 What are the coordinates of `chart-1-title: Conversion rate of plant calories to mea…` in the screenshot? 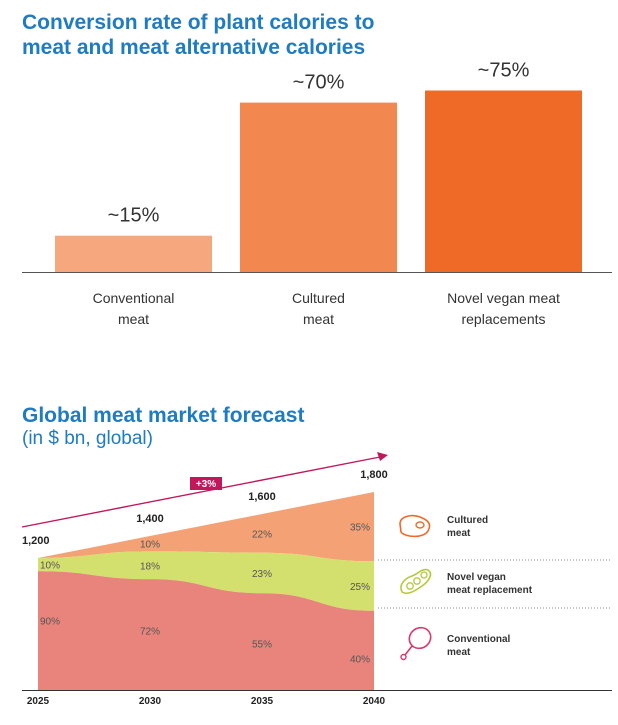 It's located at (198, 35).